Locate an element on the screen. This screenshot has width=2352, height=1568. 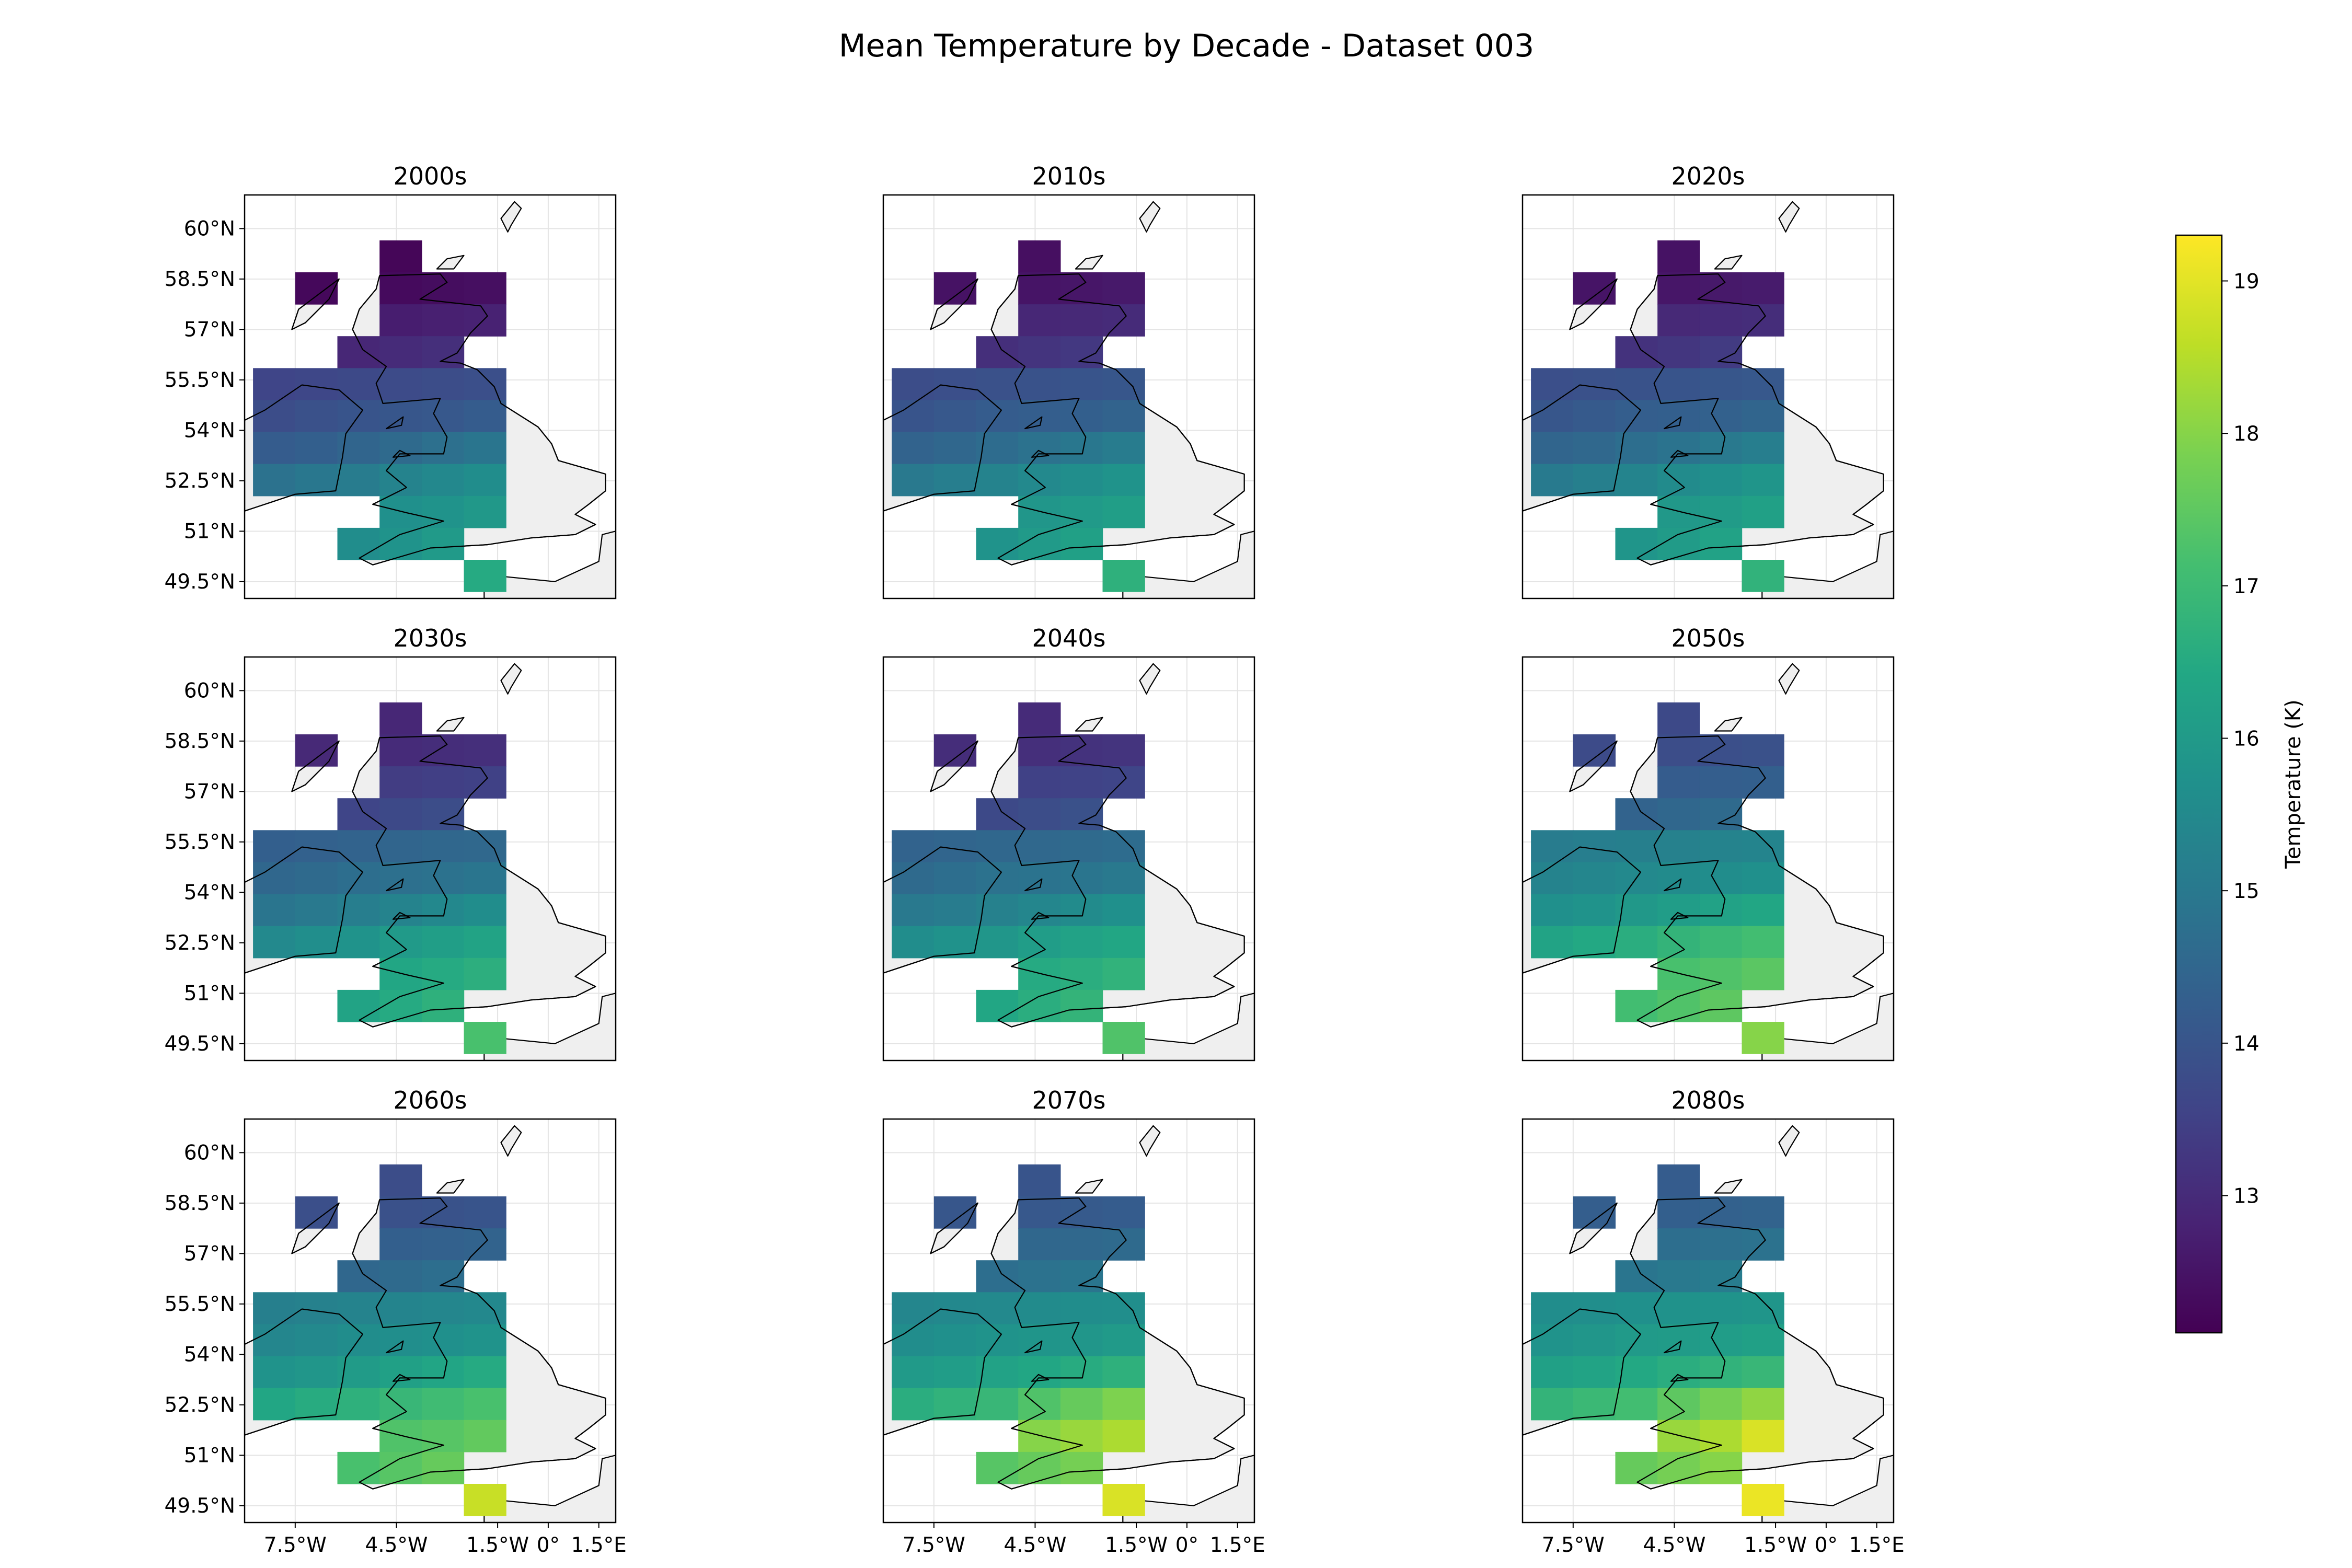
panel-frame is located at coordinates (430, 1321).